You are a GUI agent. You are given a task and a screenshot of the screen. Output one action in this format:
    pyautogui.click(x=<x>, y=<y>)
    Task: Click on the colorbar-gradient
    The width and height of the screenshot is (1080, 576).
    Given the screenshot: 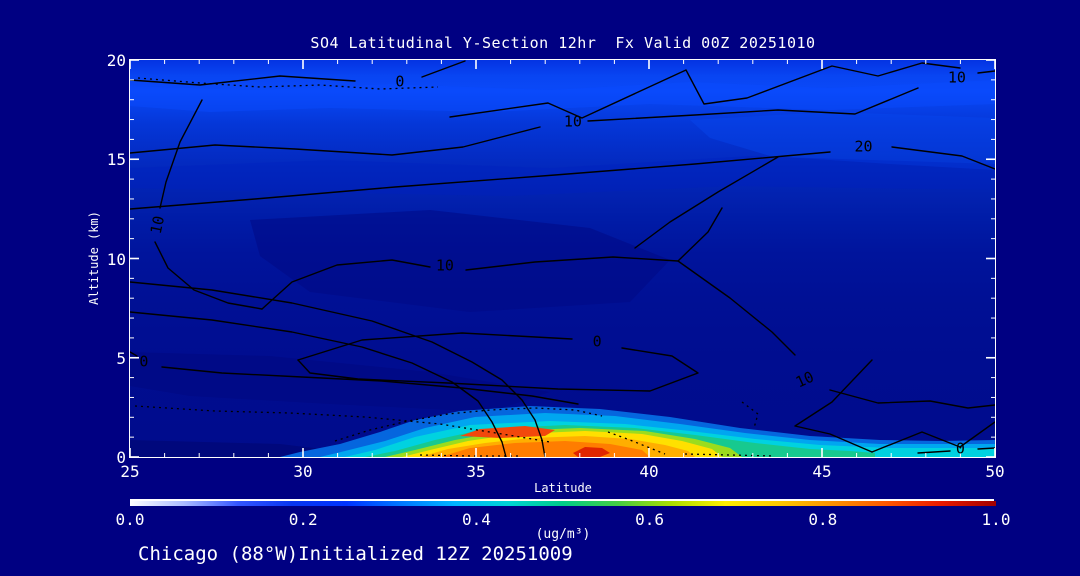 What is the action you would take?
    pyautogui.click(x=563, y=503)
    